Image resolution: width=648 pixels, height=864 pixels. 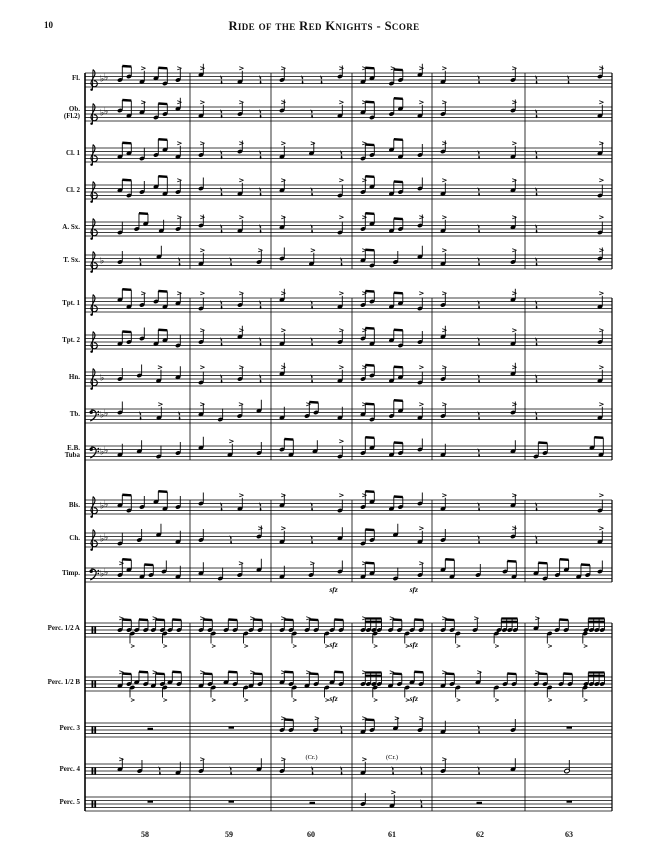 I want to click on instrument-label-timp: Timp., so click(x=71, y=573).